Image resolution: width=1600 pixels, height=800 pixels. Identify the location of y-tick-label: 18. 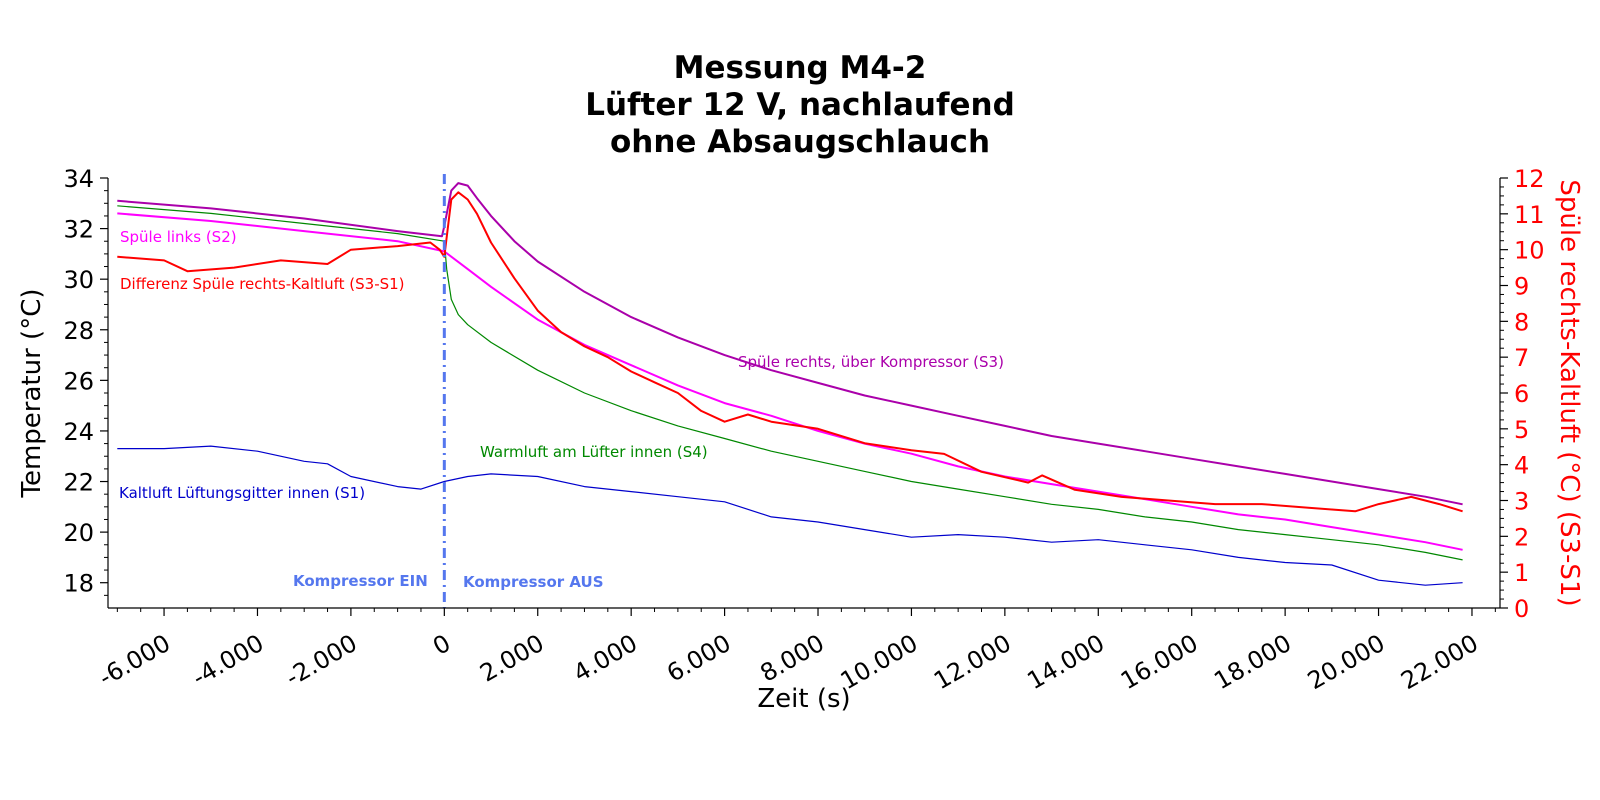
(78, 584).